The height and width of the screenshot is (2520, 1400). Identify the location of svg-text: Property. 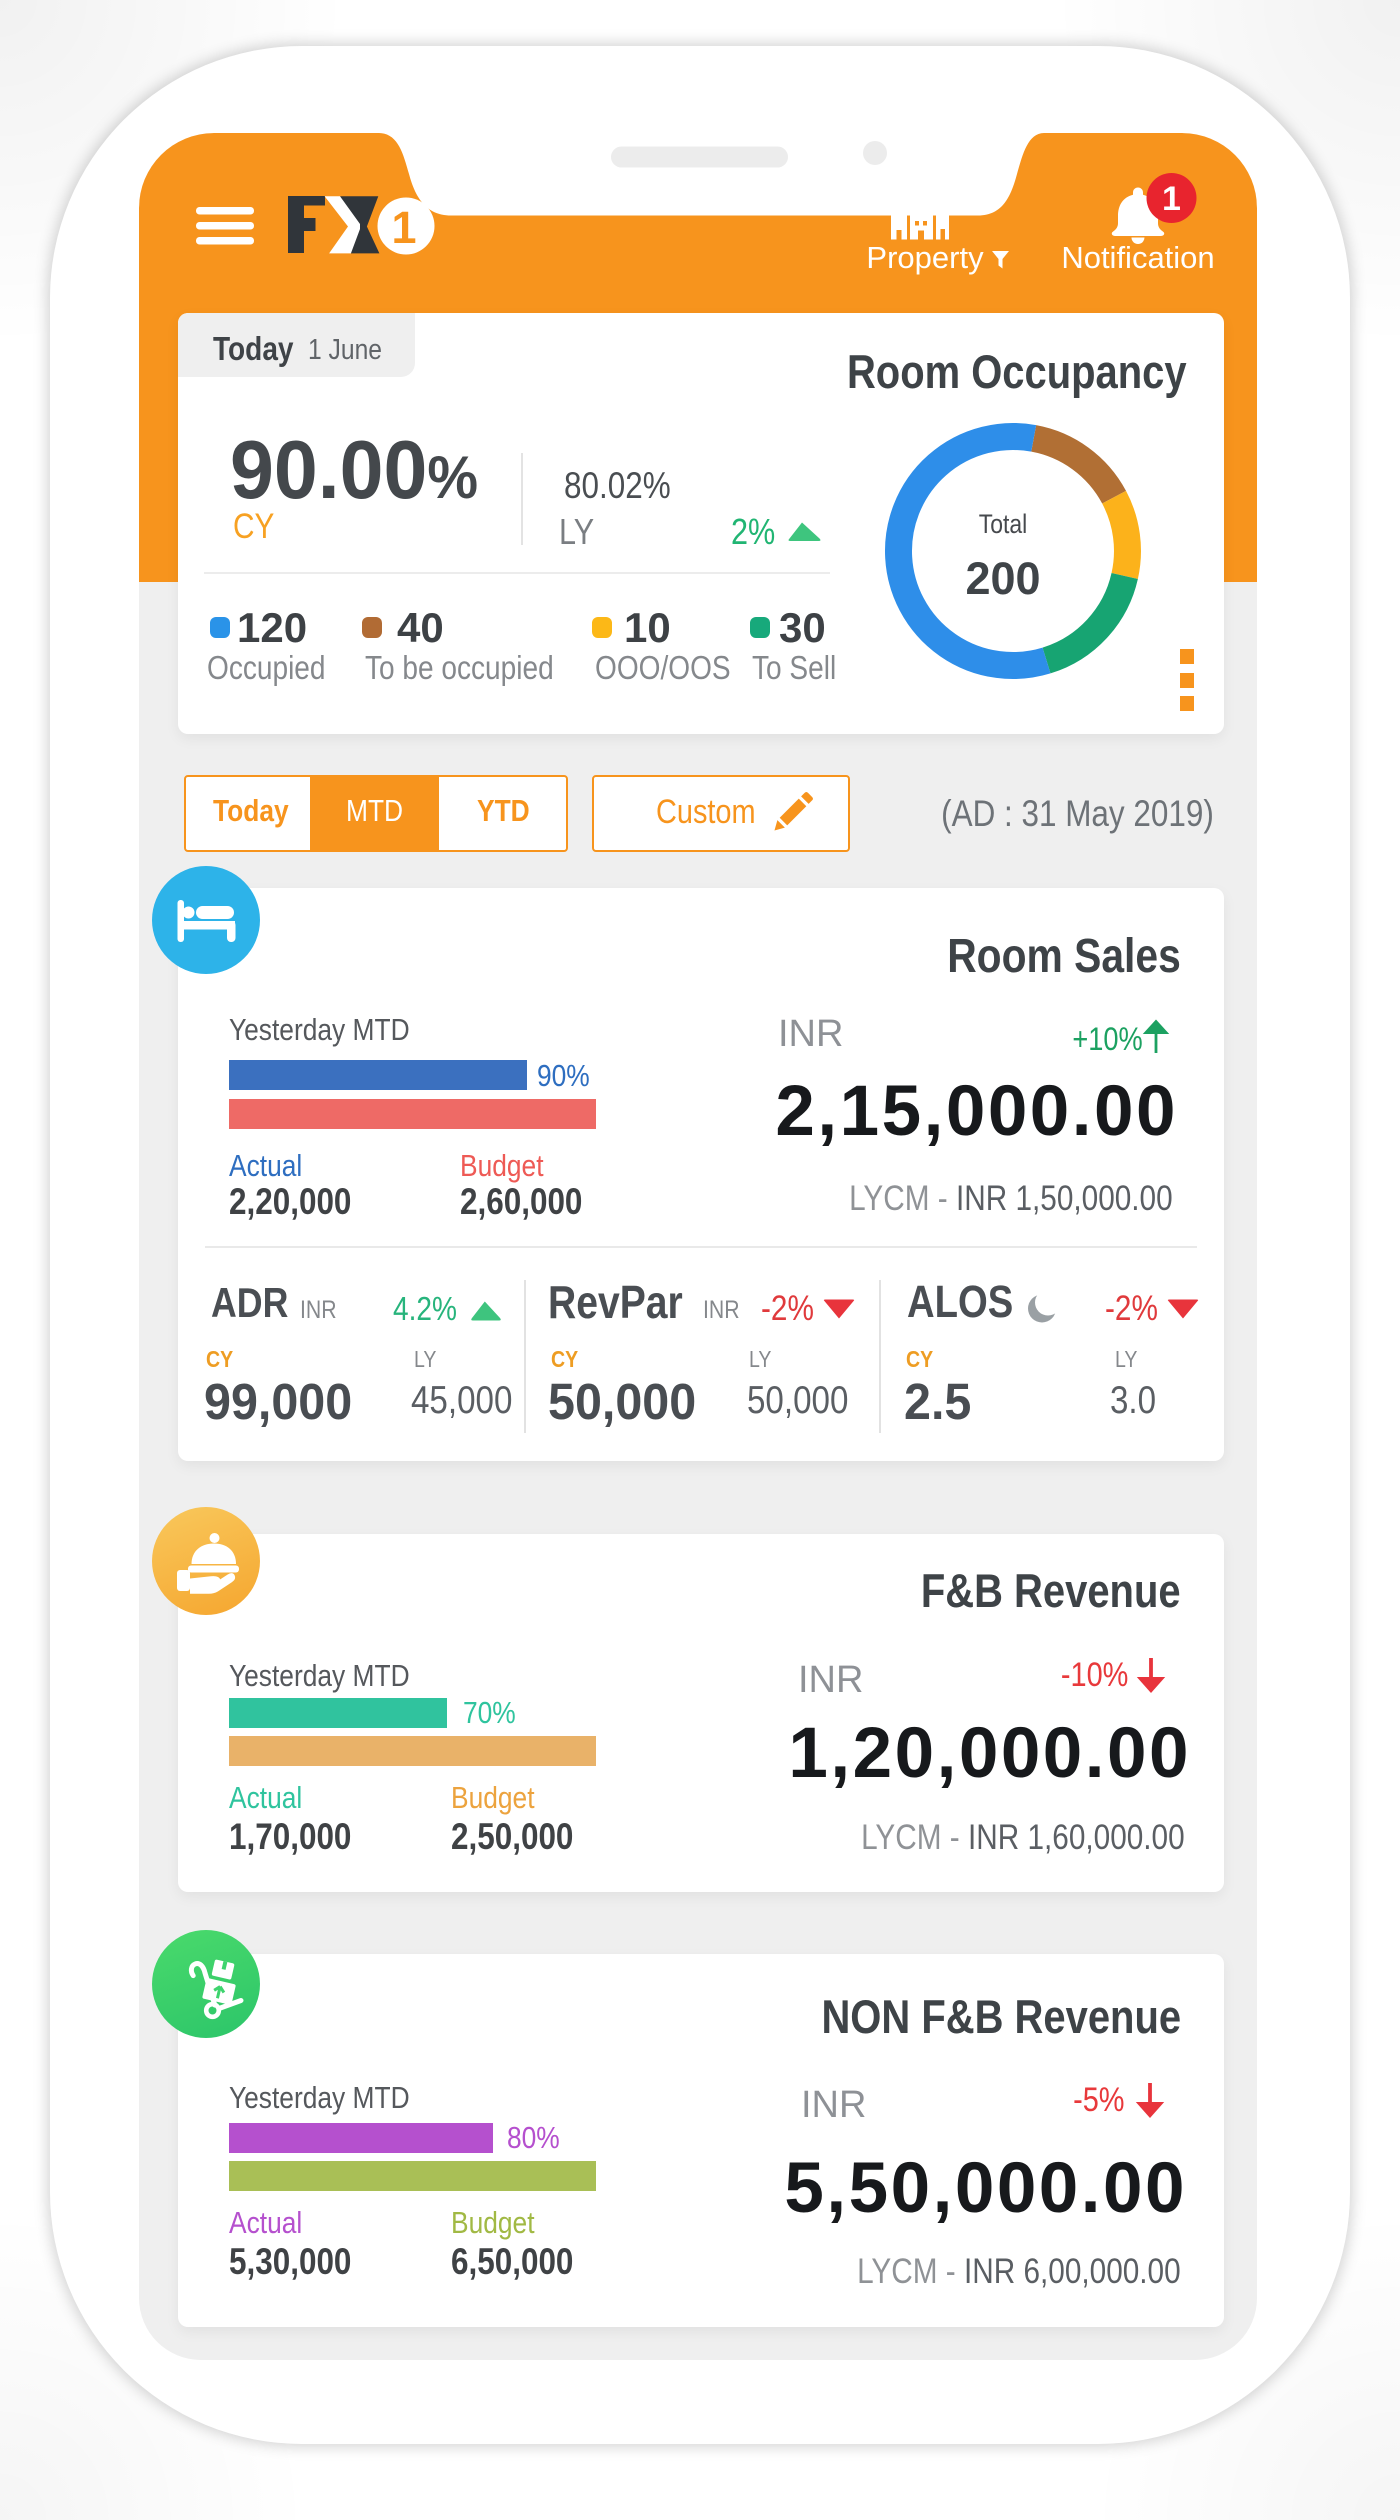
(925, 257).